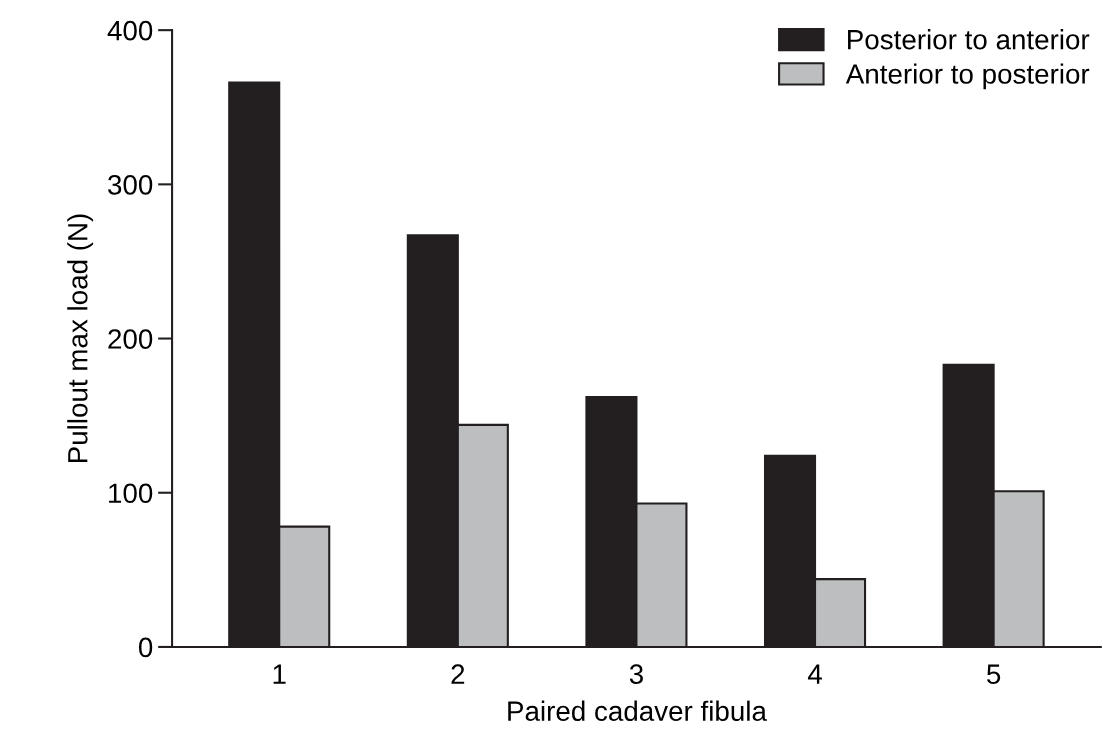  Describe the element at coordinates (969, 39) in the screenshot. I see `legend-label: Posterior to anterior` at that location.